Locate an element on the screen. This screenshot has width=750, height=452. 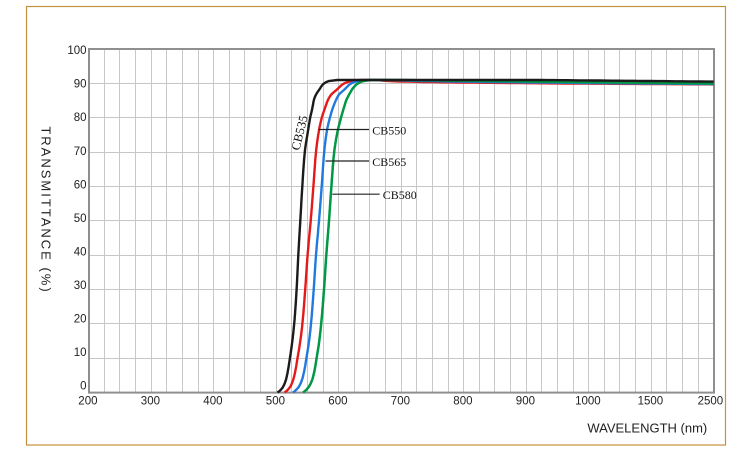
svg-text: 30 is located at coordinates (80, 286).